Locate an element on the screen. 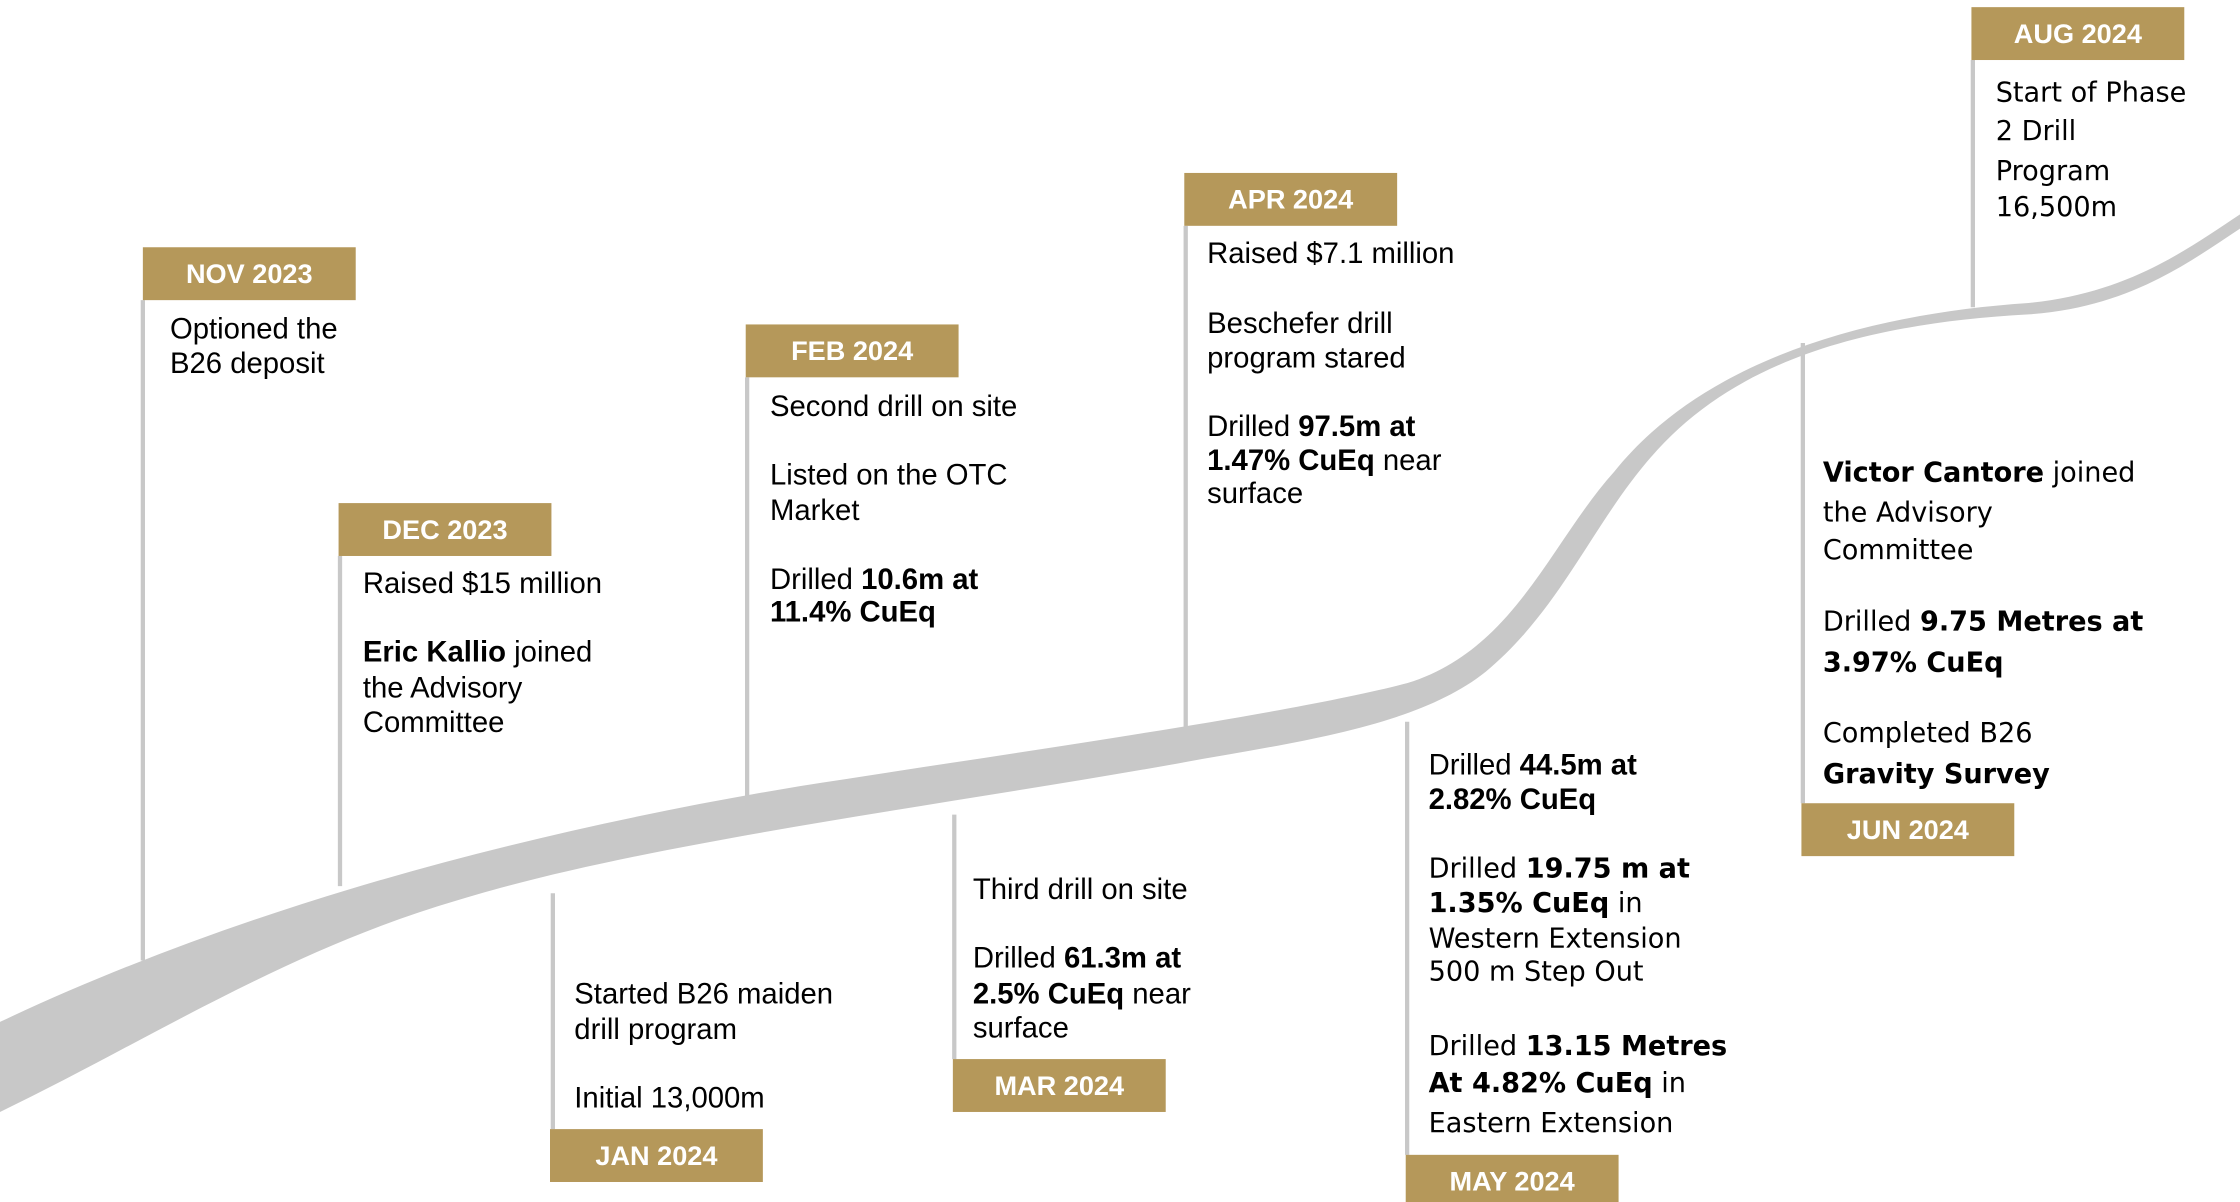 The height and width of the screenshot is (1202, 2240). event-text: drill program is located at coordinates (655, 1029).